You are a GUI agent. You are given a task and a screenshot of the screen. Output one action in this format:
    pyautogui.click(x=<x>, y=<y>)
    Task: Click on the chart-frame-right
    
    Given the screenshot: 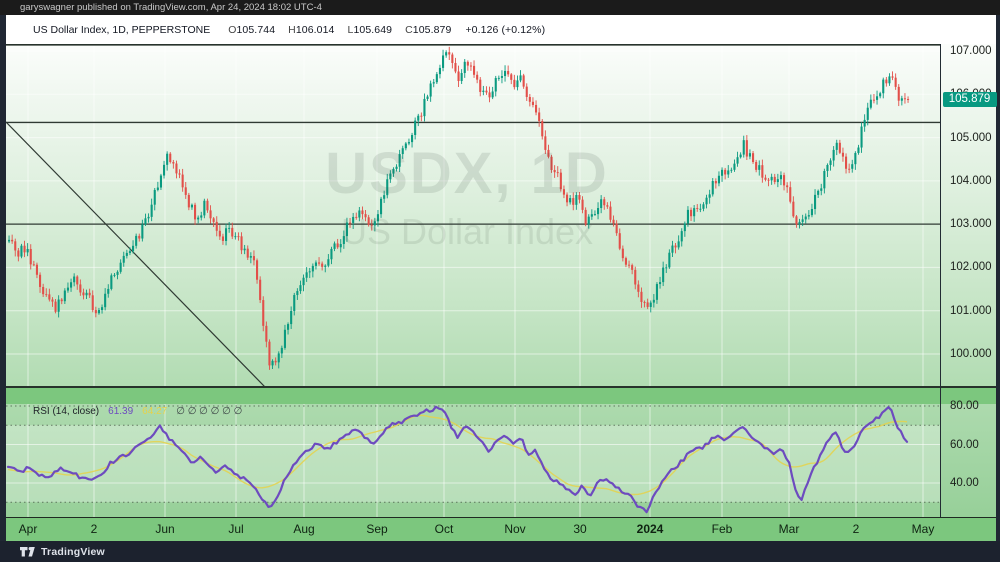 What is the action you would take?
    pyautogui.click(x=998, y=278)
    